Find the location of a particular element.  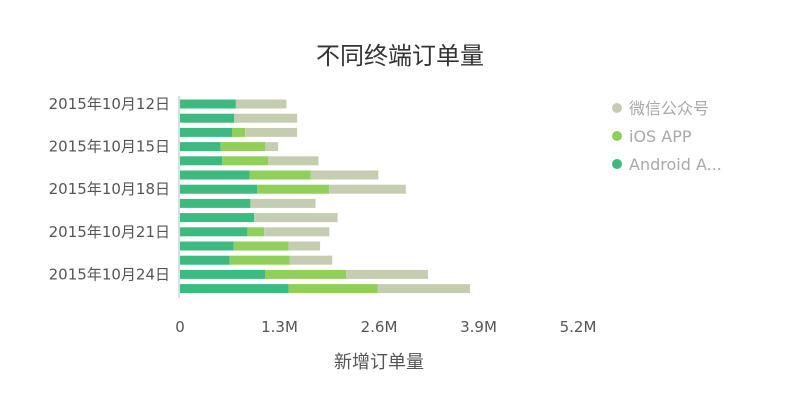

y-tick-label: 2015年10月15日 is located at coordinates (109, 147).